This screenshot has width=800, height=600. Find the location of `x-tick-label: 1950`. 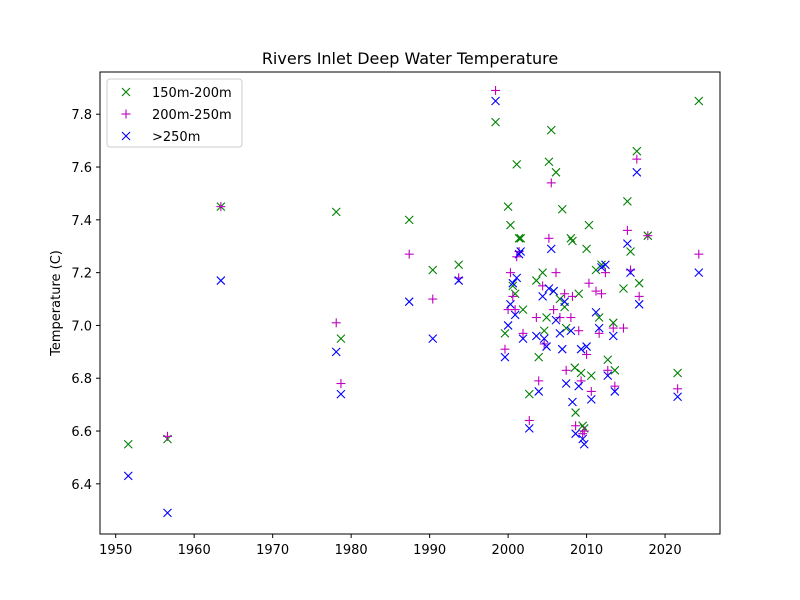

x-tick-label: 1950 is located at coordinates (115, 550).